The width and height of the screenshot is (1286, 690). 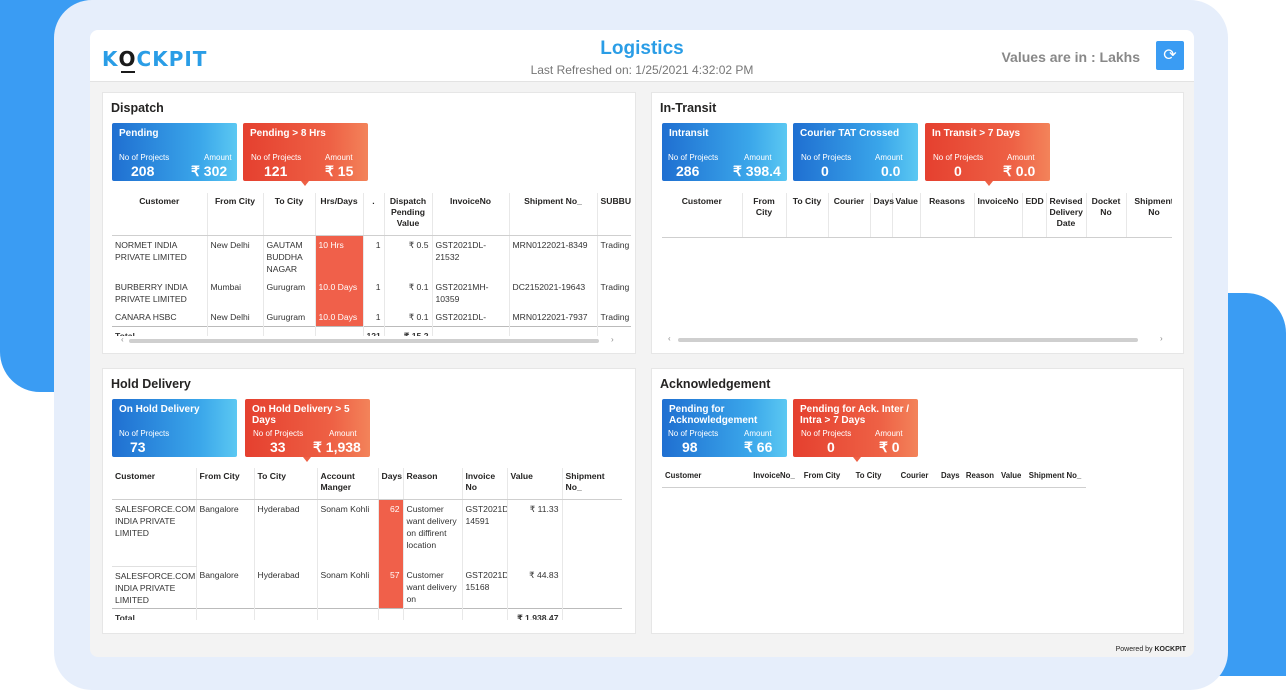 What do you see at coordinates (1034, 215) in the screenshot?
I see `column-header: EDD` at bounding box center [1034, 215].